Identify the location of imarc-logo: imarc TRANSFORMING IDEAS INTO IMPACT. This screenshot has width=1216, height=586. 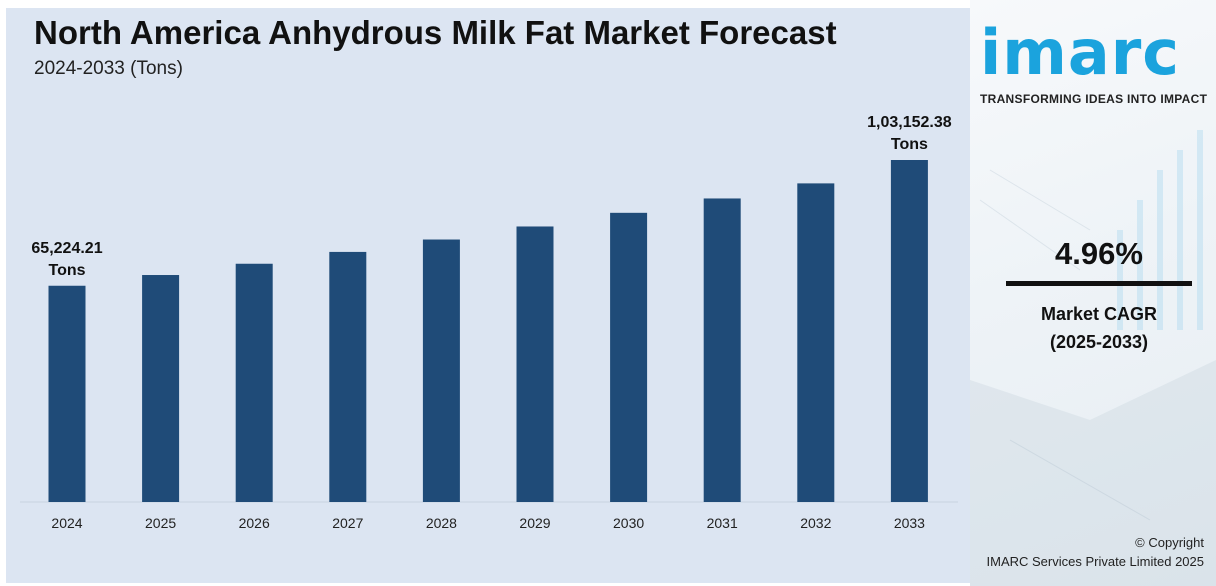
(1095, 61).